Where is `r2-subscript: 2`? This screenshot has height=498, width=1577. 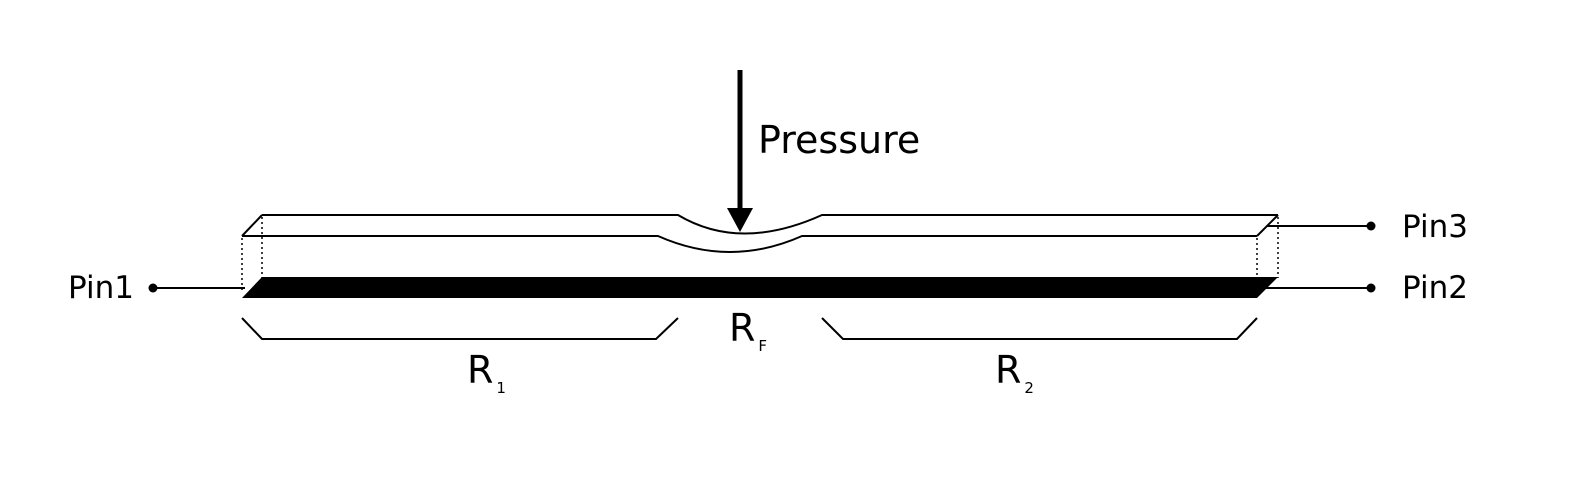 r2-subscript: 2 is located at coordinates (1029, 388).